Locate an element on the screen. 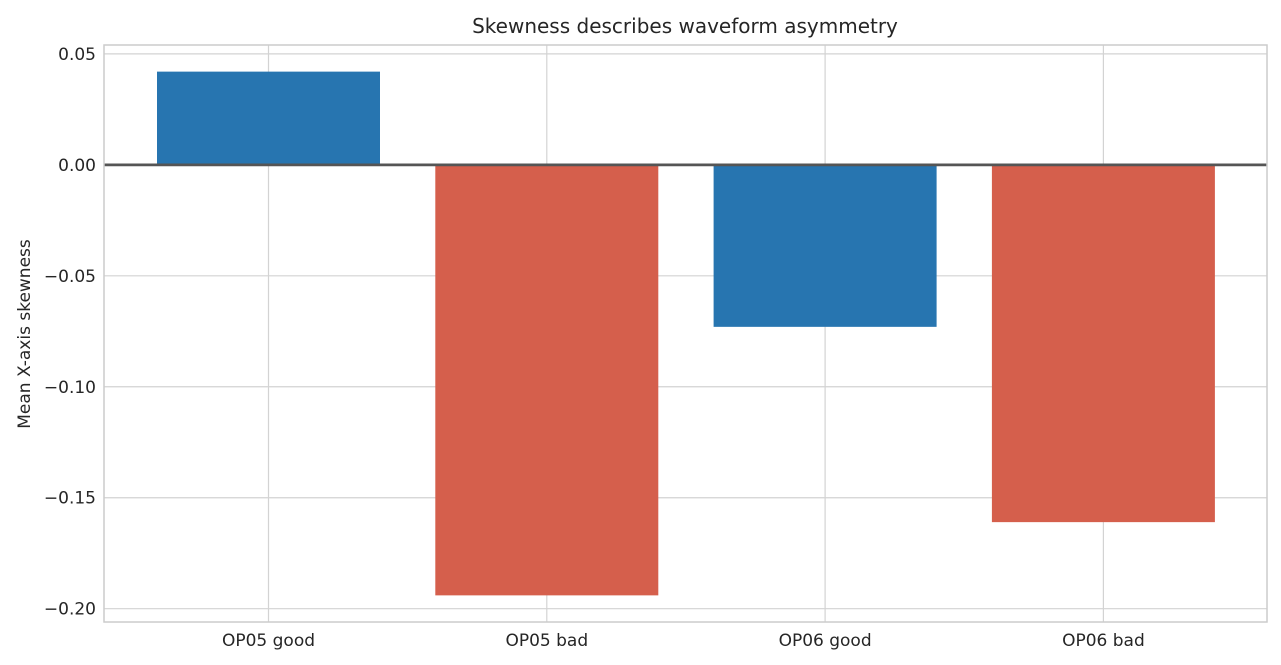  y-tick-label: −0.15 is located at coordinates (70, 499).